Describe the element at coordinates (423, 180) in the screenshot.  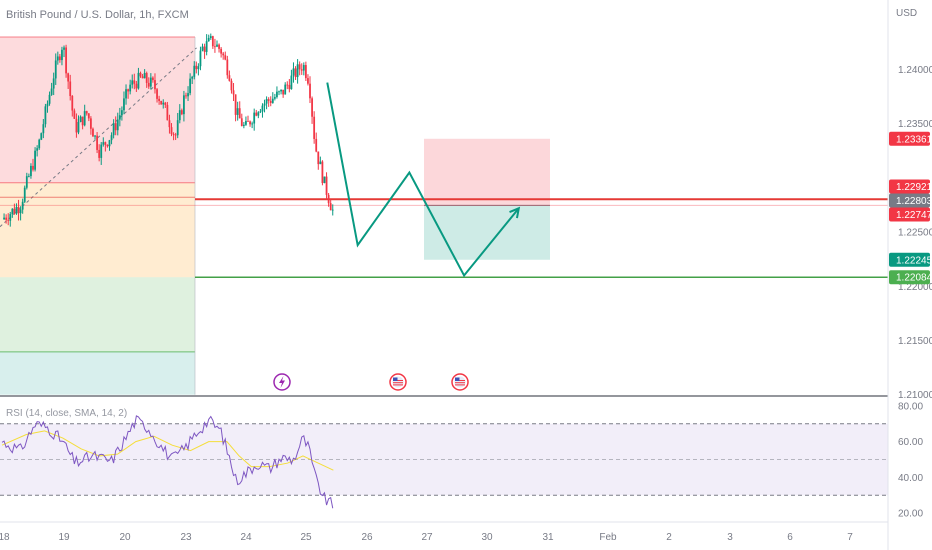
I see `projection-path` at that location.